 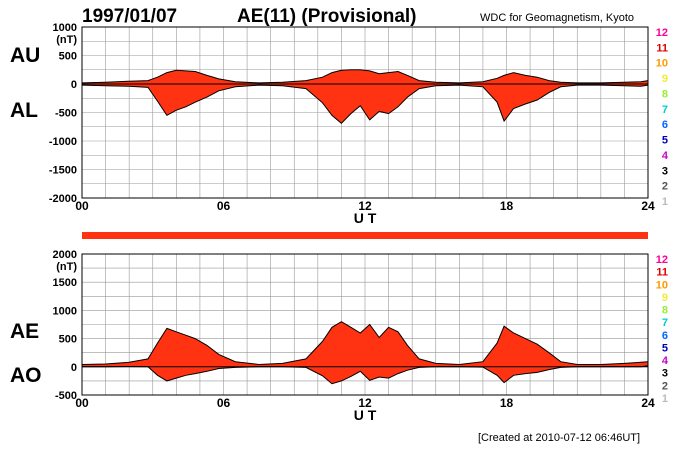 I want to click on panel-label-al: AL, so click(x=24, y=110).